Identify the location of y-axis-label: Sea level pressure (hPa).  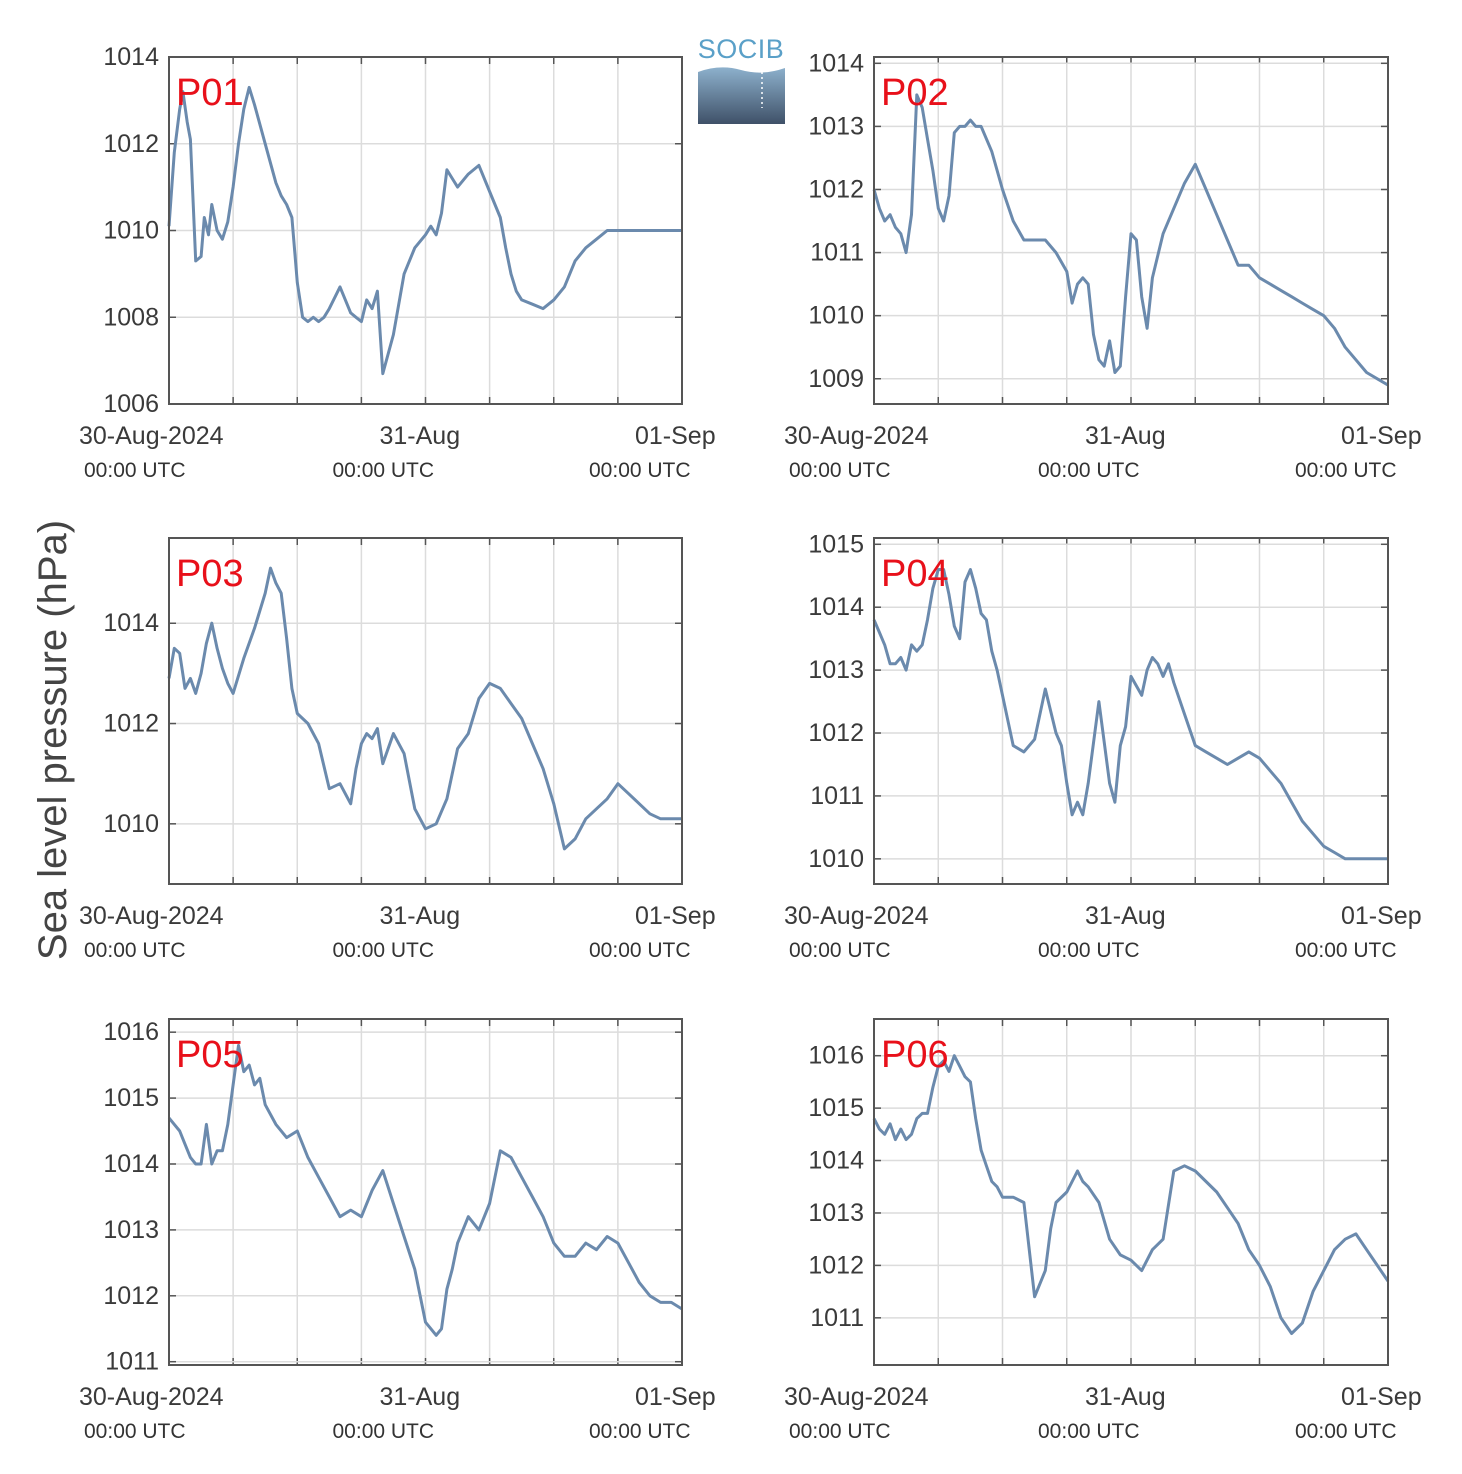
(53, 740).